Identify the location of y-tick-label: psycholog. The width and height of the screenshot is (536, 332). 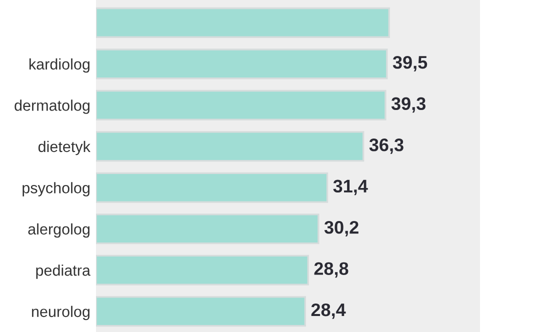
(56, 189).